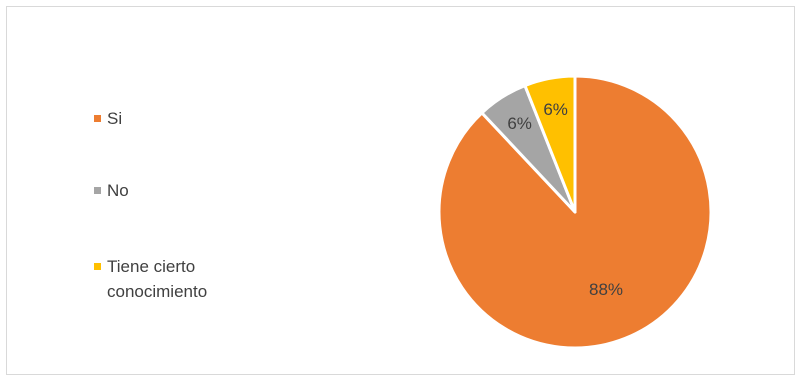 This screenshot has width=803, height=383. I want to click on data-label-no: 6%, so click(519, 123).